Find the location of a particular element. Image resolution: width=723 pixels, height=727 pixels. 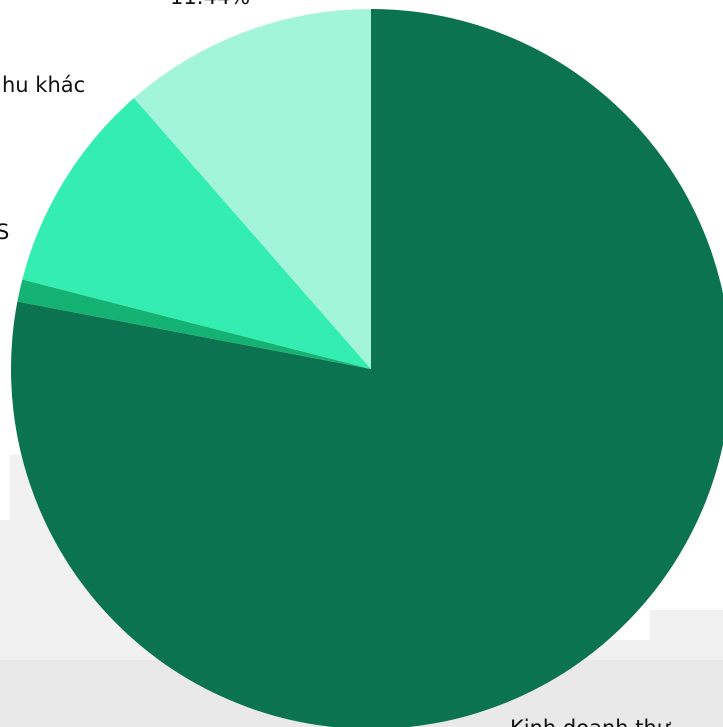

slice-small is located at coordinates (194, 324).